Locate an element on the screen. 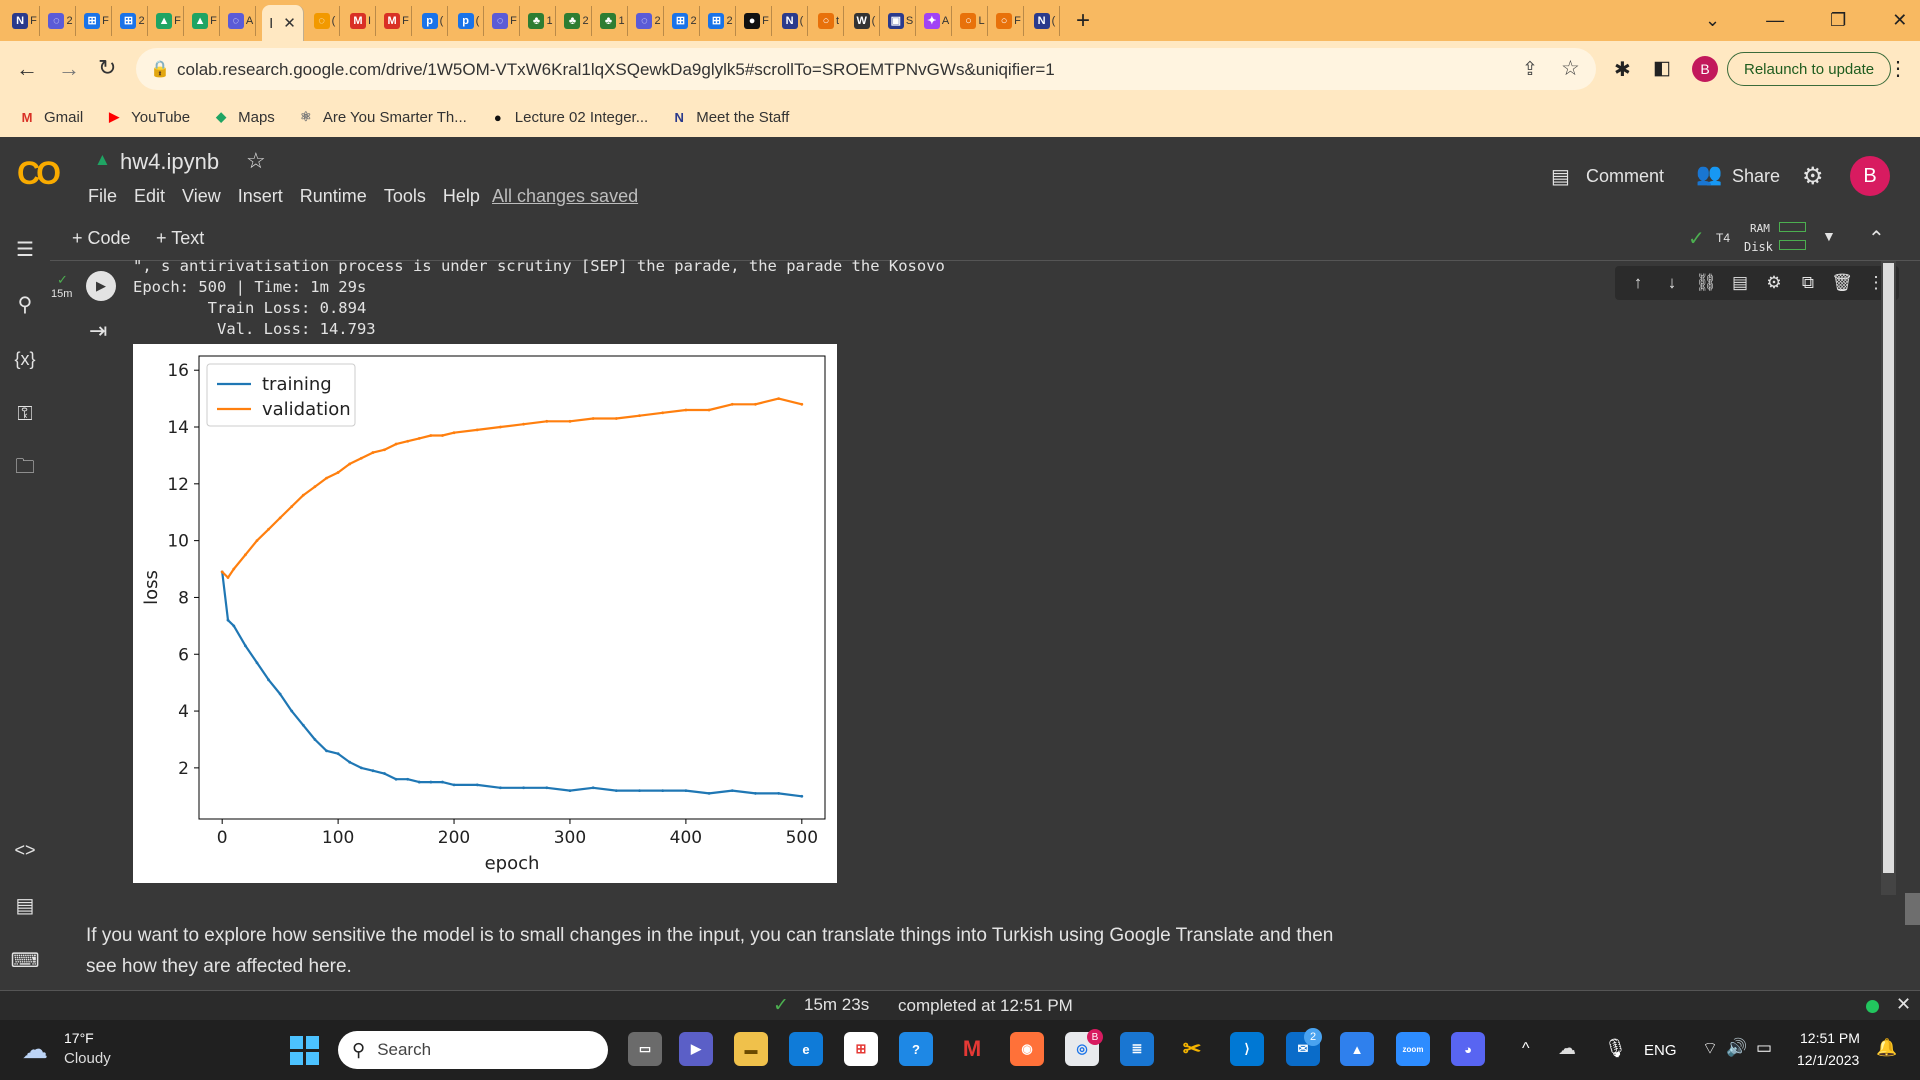  move-cell-up-icon: ↑ is located at coordinates (1638, 282).